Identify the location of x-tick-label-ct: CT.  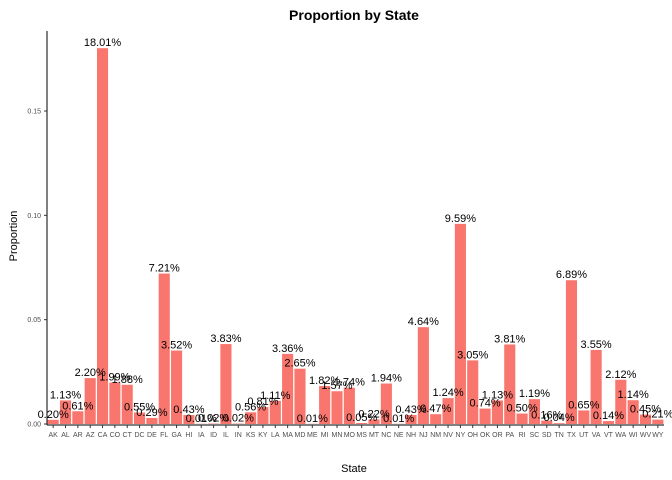
(128, 435).